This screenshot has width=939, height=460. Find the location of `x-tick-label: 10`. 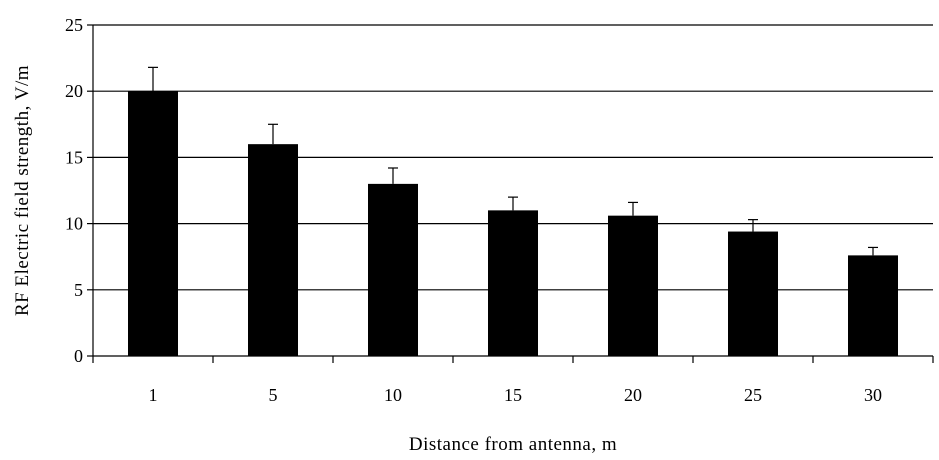

x-tick-label: 10 is located at coordinates (393, 395).